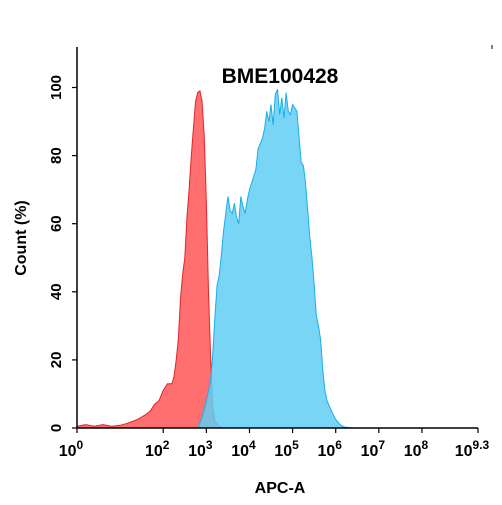 The height and width of the screenshot is (505, 502). I want to click on y-axis-label: Count (%), so click(21, 238).